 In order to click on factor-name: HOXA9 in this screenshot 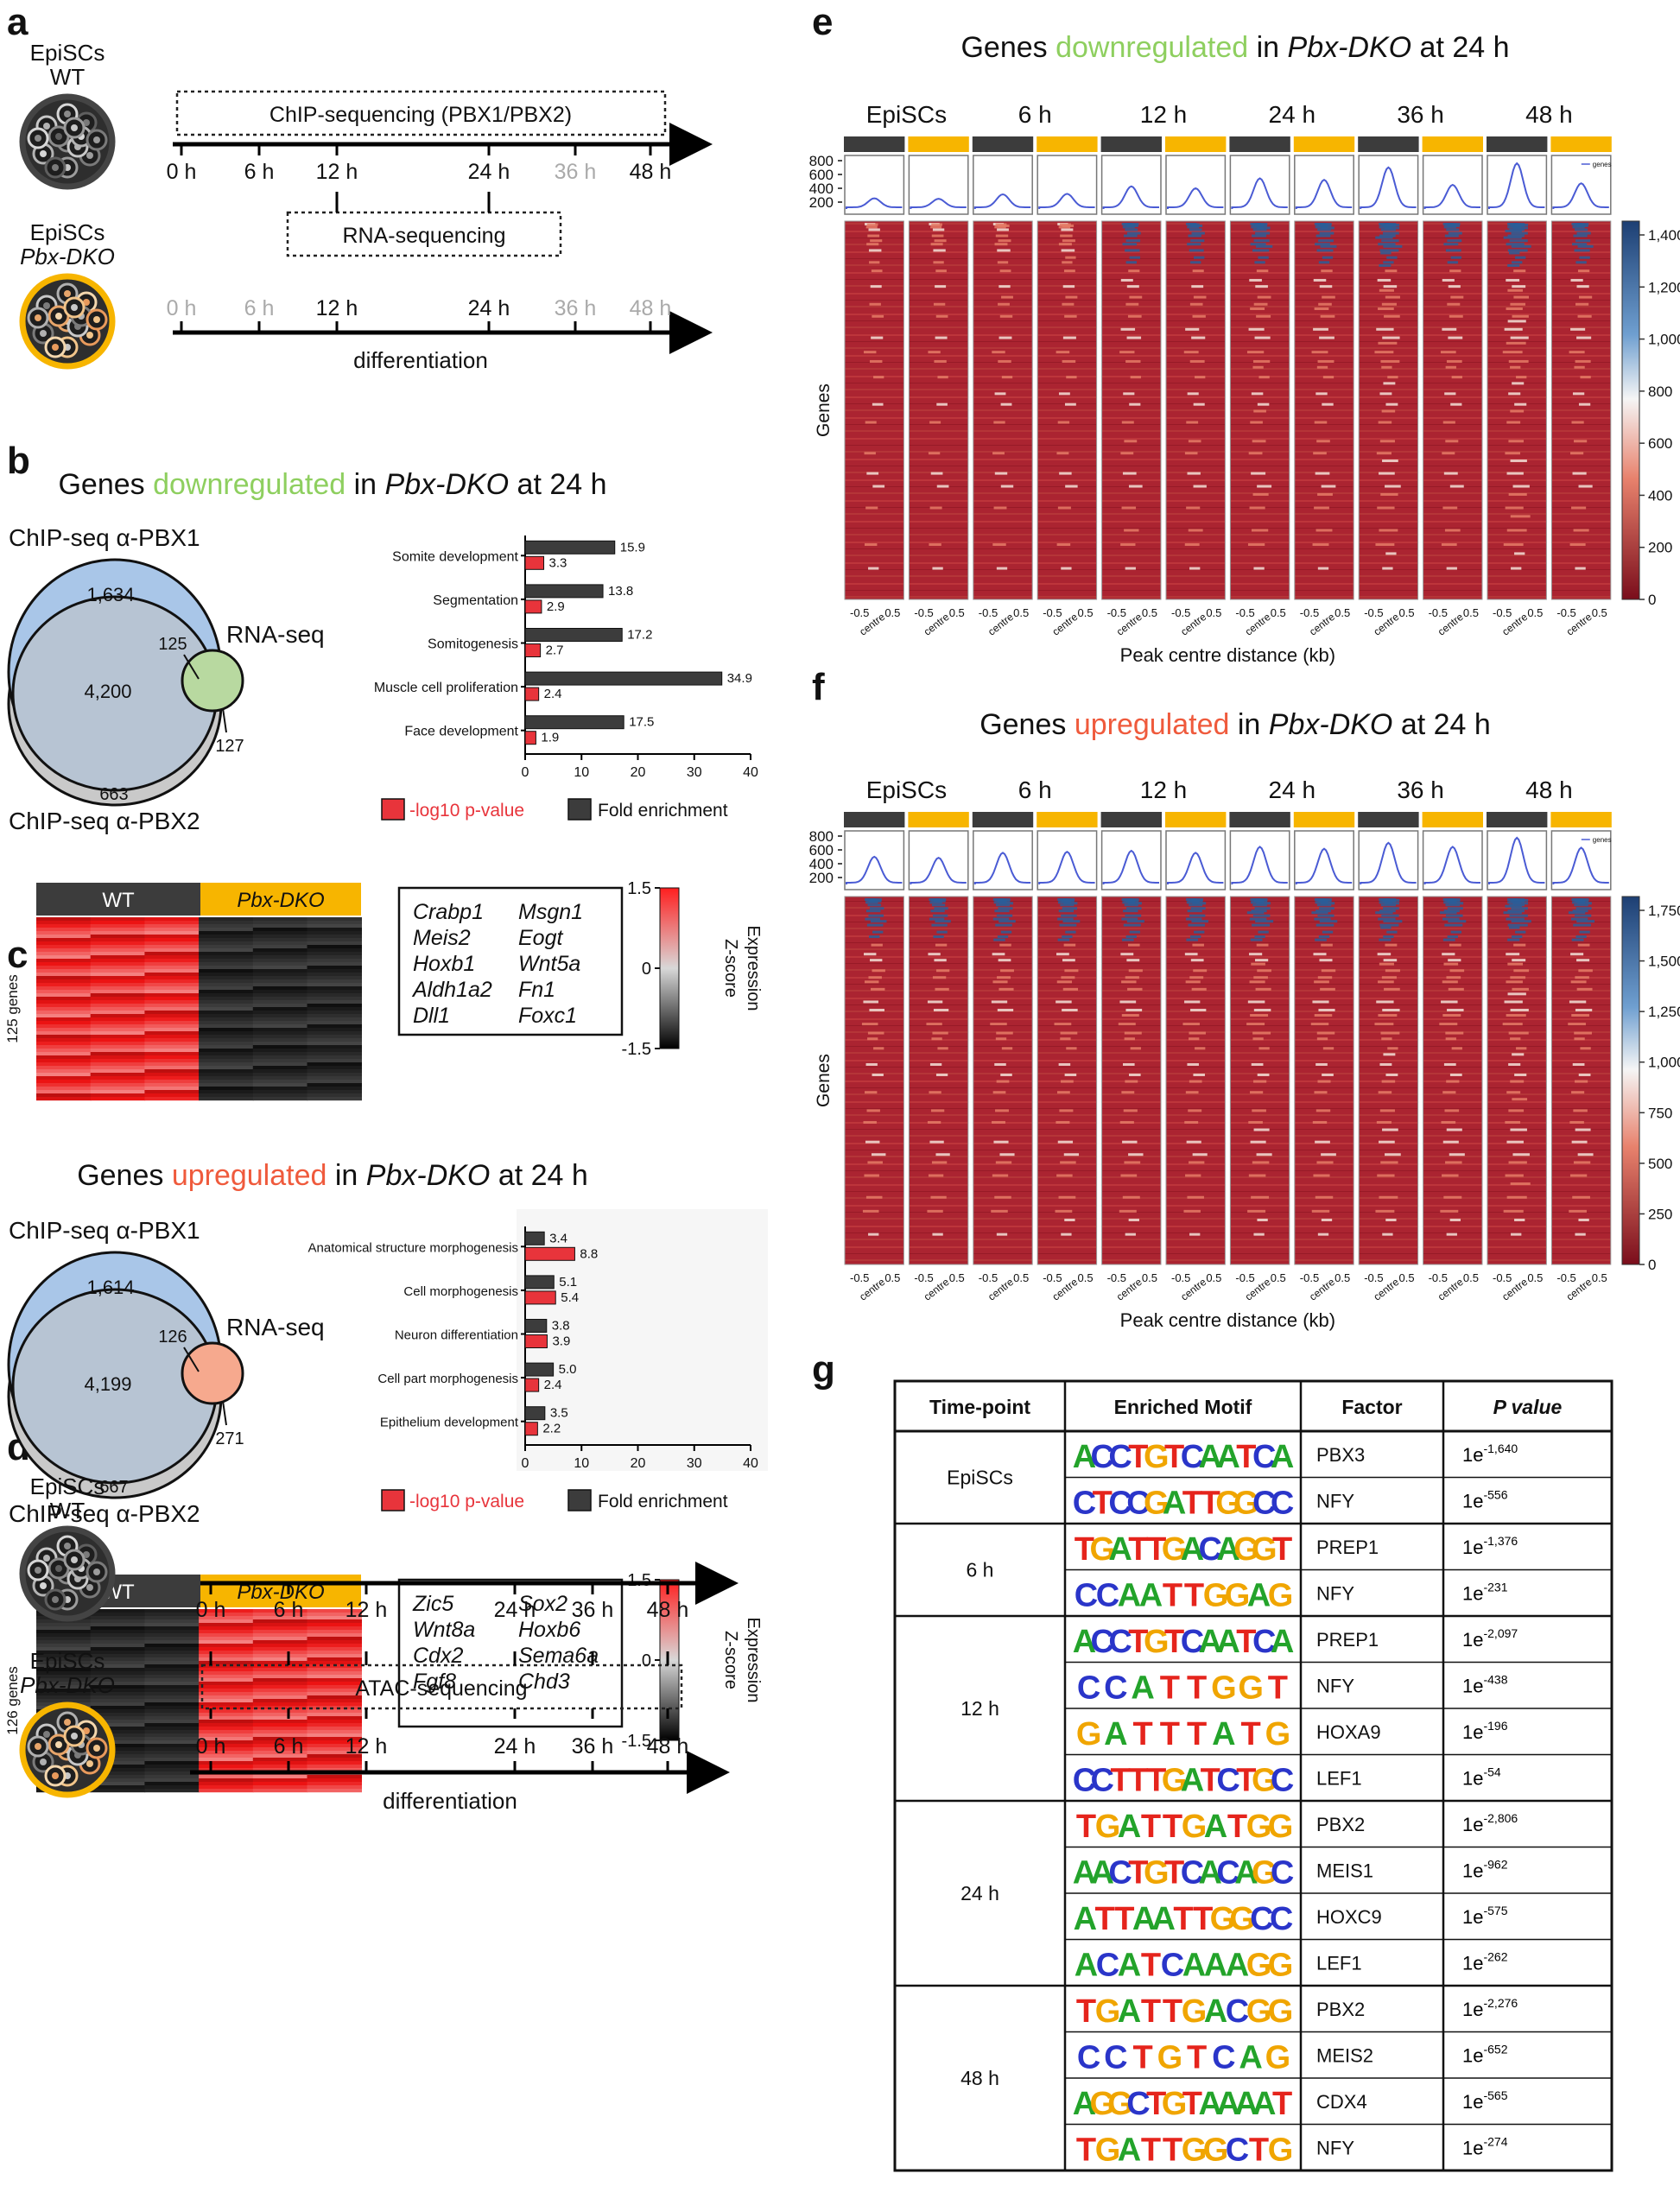, I will do `click(1348, 1732)`.